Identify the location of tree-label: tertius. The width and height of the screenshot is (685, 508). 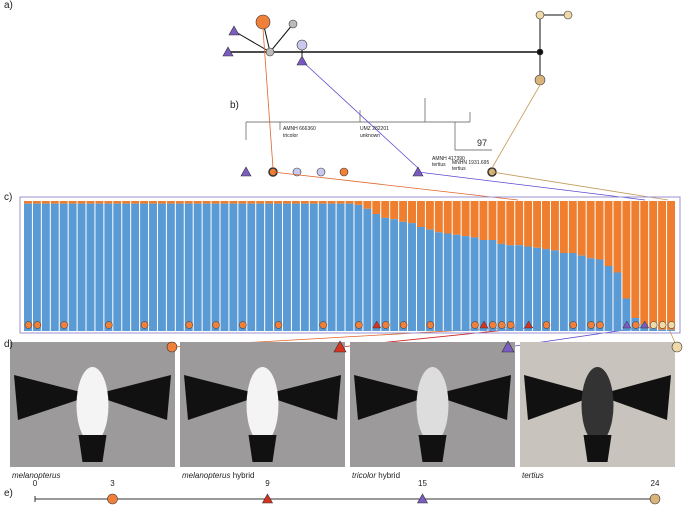
(439, 165).